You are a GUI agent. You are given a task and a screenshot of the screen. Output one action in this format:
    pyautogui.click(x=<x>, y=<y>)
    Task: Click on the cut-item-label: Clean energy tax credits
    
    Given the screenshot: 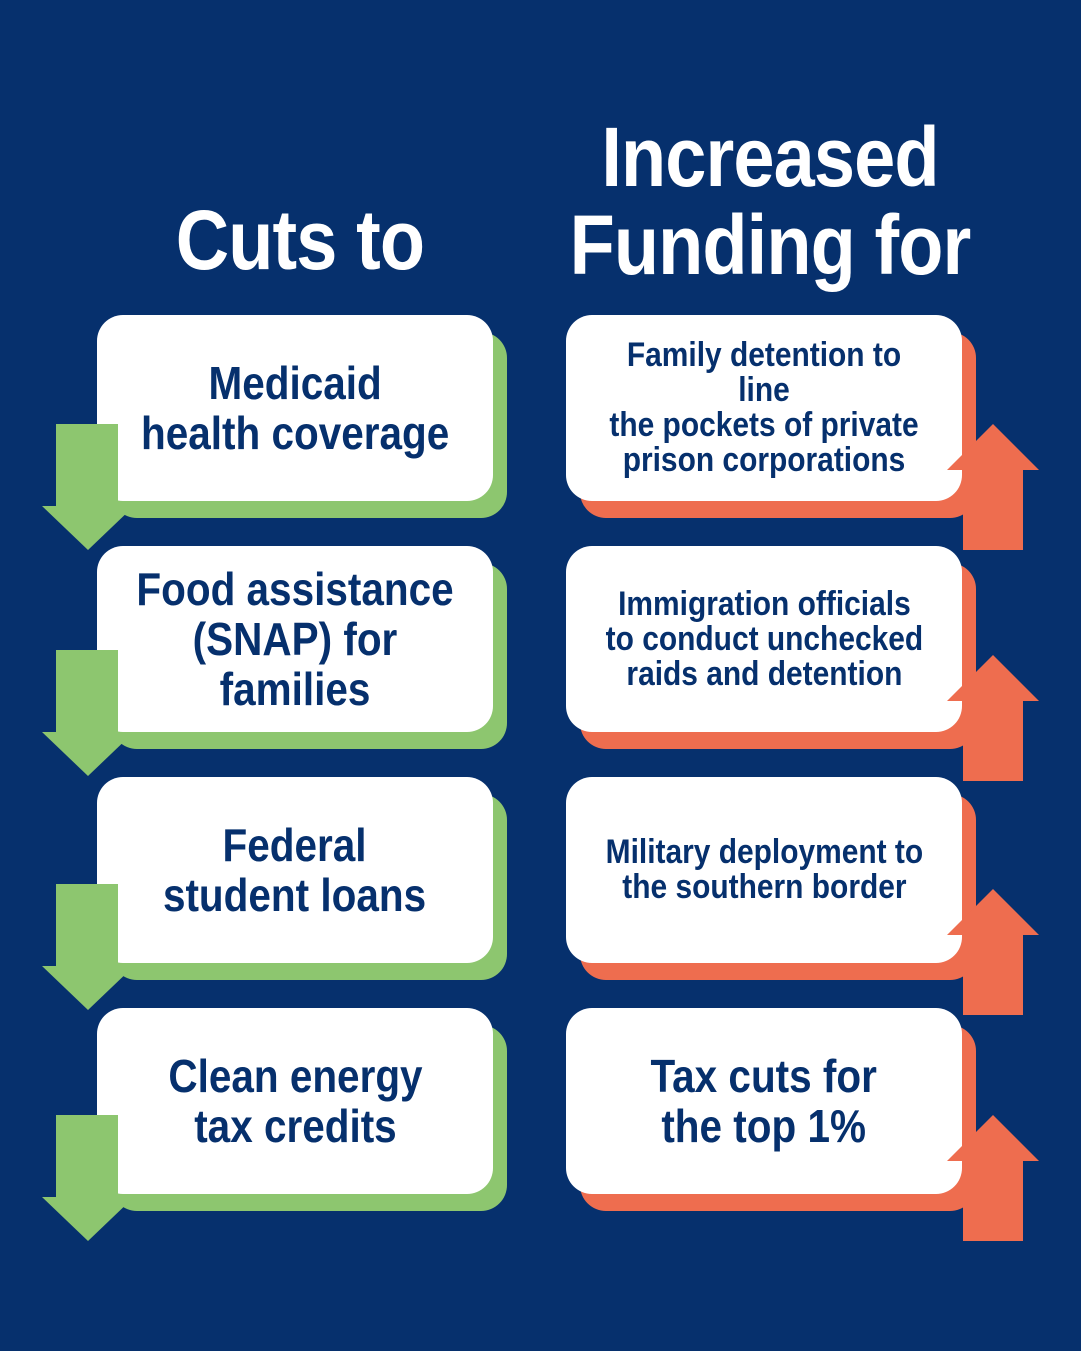 What is the action you would take?
    pyautogui.click(x=295, y=1101)
    